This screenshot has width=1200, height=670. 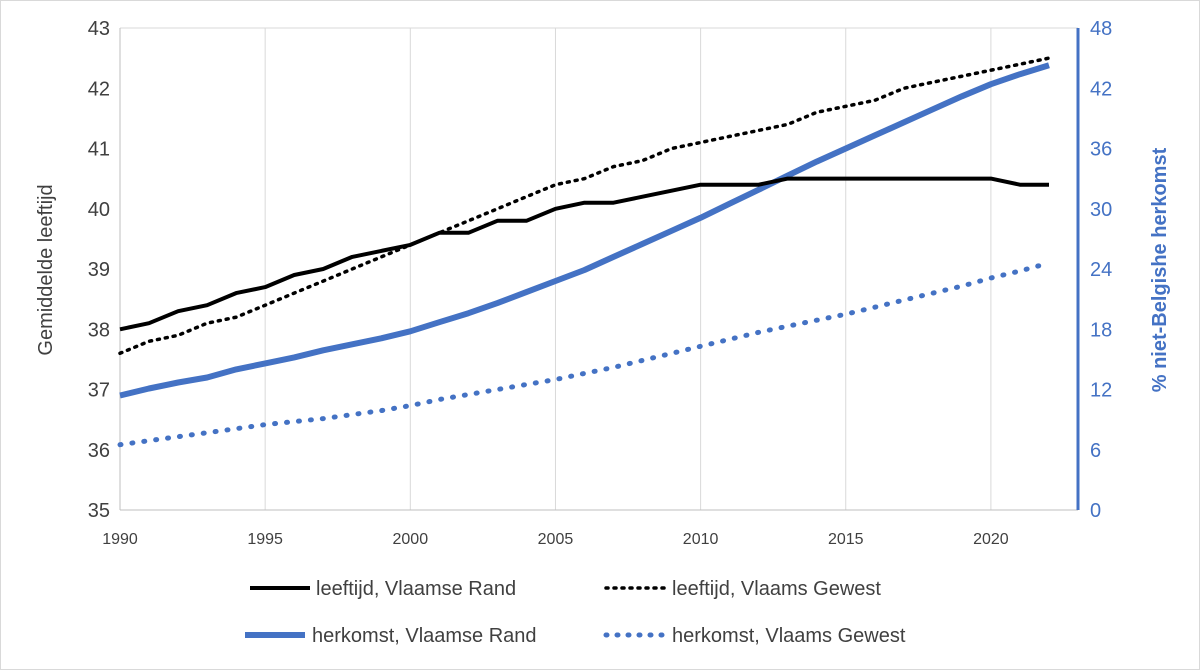 What do you see at coordinates (265, 539) in the screenshot?
I see `x-tick-1995: 1995` at bounding box center [265, 539].